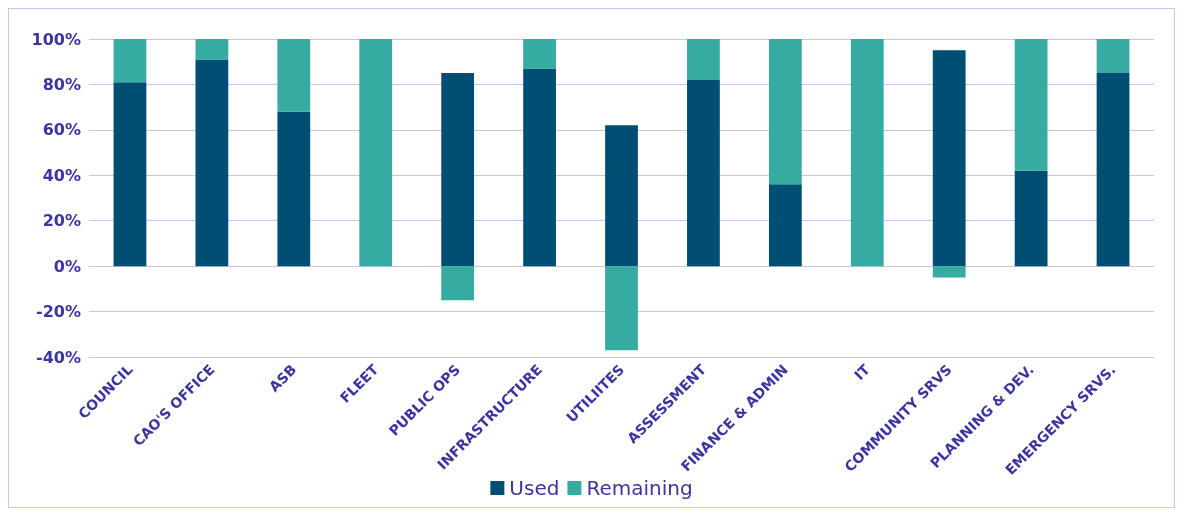 The image size is (1183, 516). What do you see at coordinates (67, 266) in the screenshot?
I see `y-tick-label: 0%` at bounding box center [67, 266].